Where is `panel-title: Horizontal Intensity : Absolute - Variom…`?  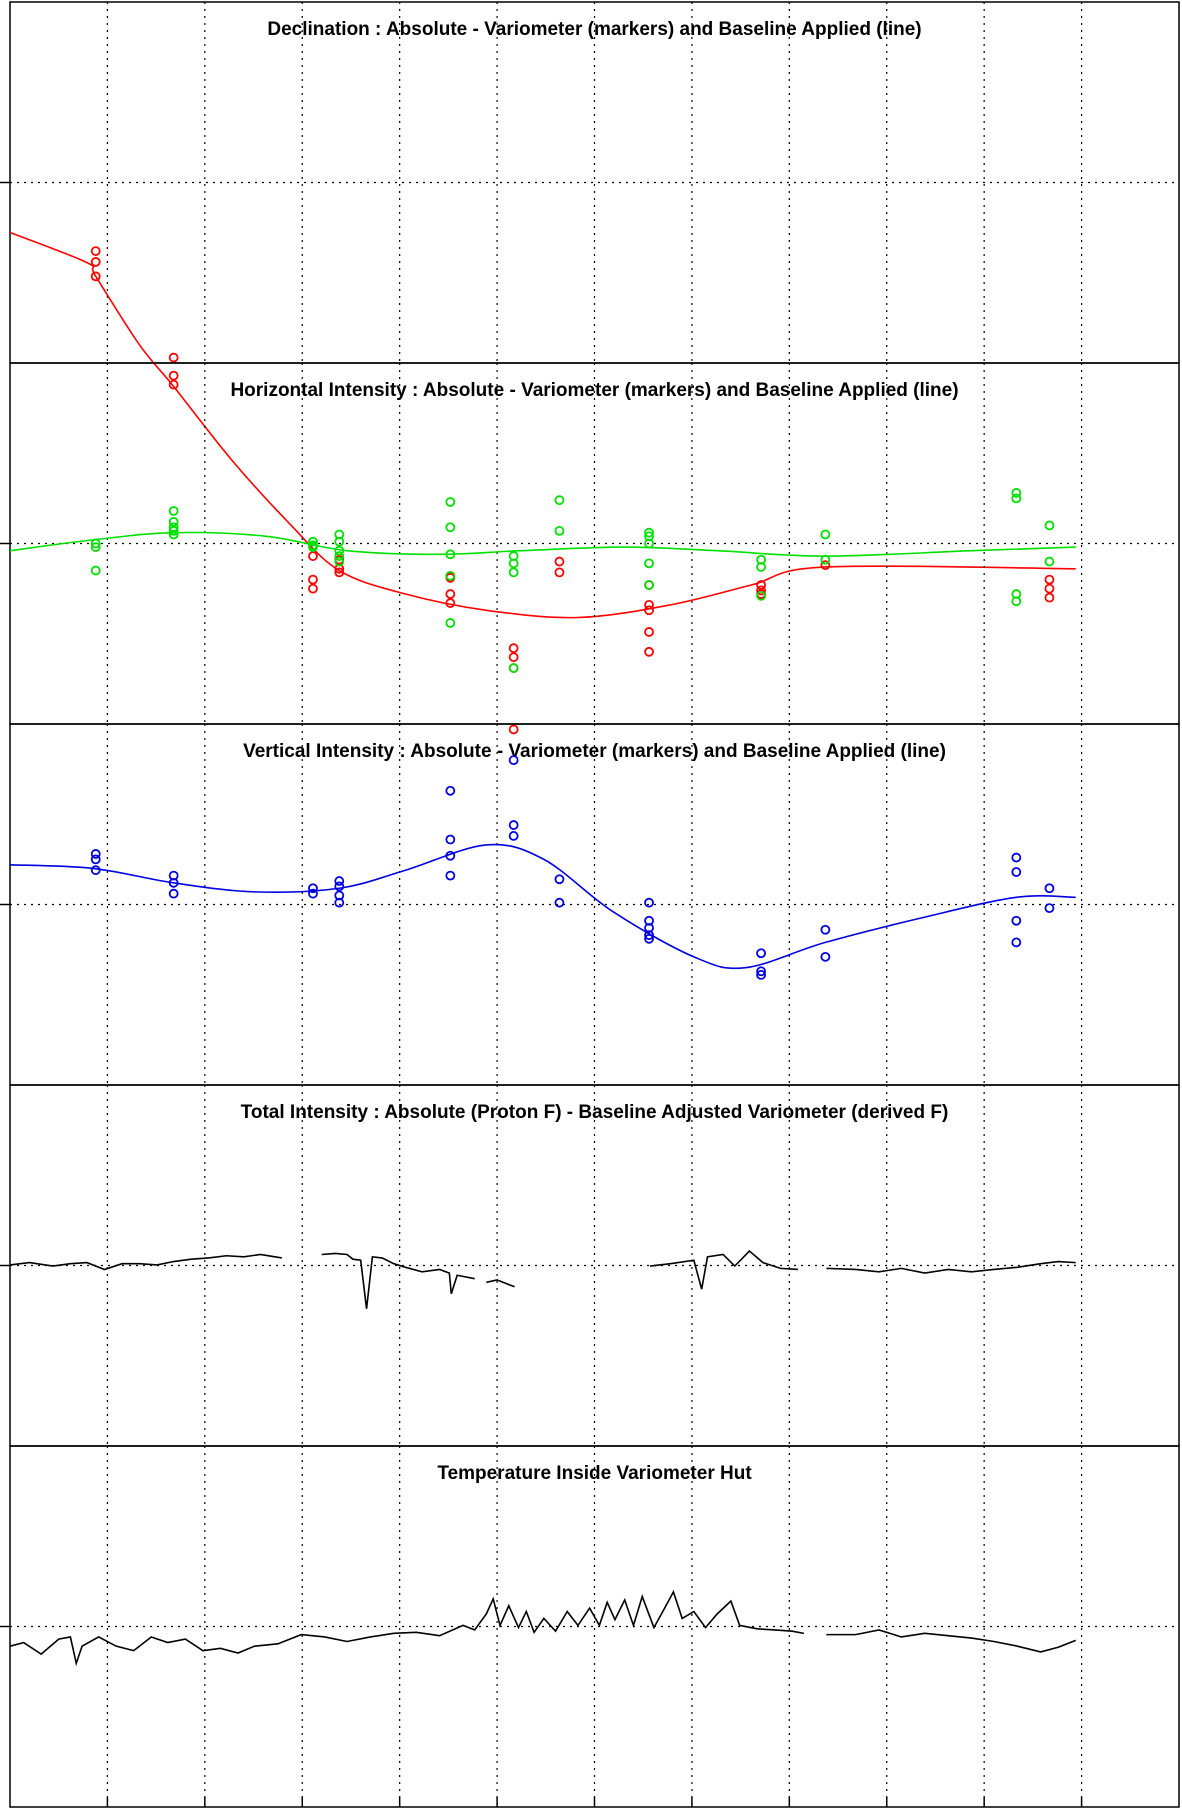 panel-title: Horizontal Intensity : Absolute - Variom… is located at coordinates (594, 390).